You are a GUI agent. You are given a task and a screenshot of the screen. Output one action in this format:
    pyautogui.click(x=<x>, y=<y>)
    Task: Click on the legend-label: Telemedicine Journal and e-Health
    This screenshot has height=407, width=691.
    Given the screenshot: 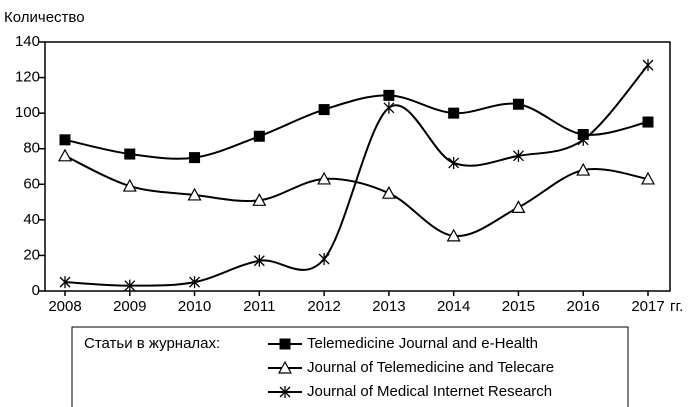 What is the action you would take?
    pyautogui.click(x=422, y=343)
    